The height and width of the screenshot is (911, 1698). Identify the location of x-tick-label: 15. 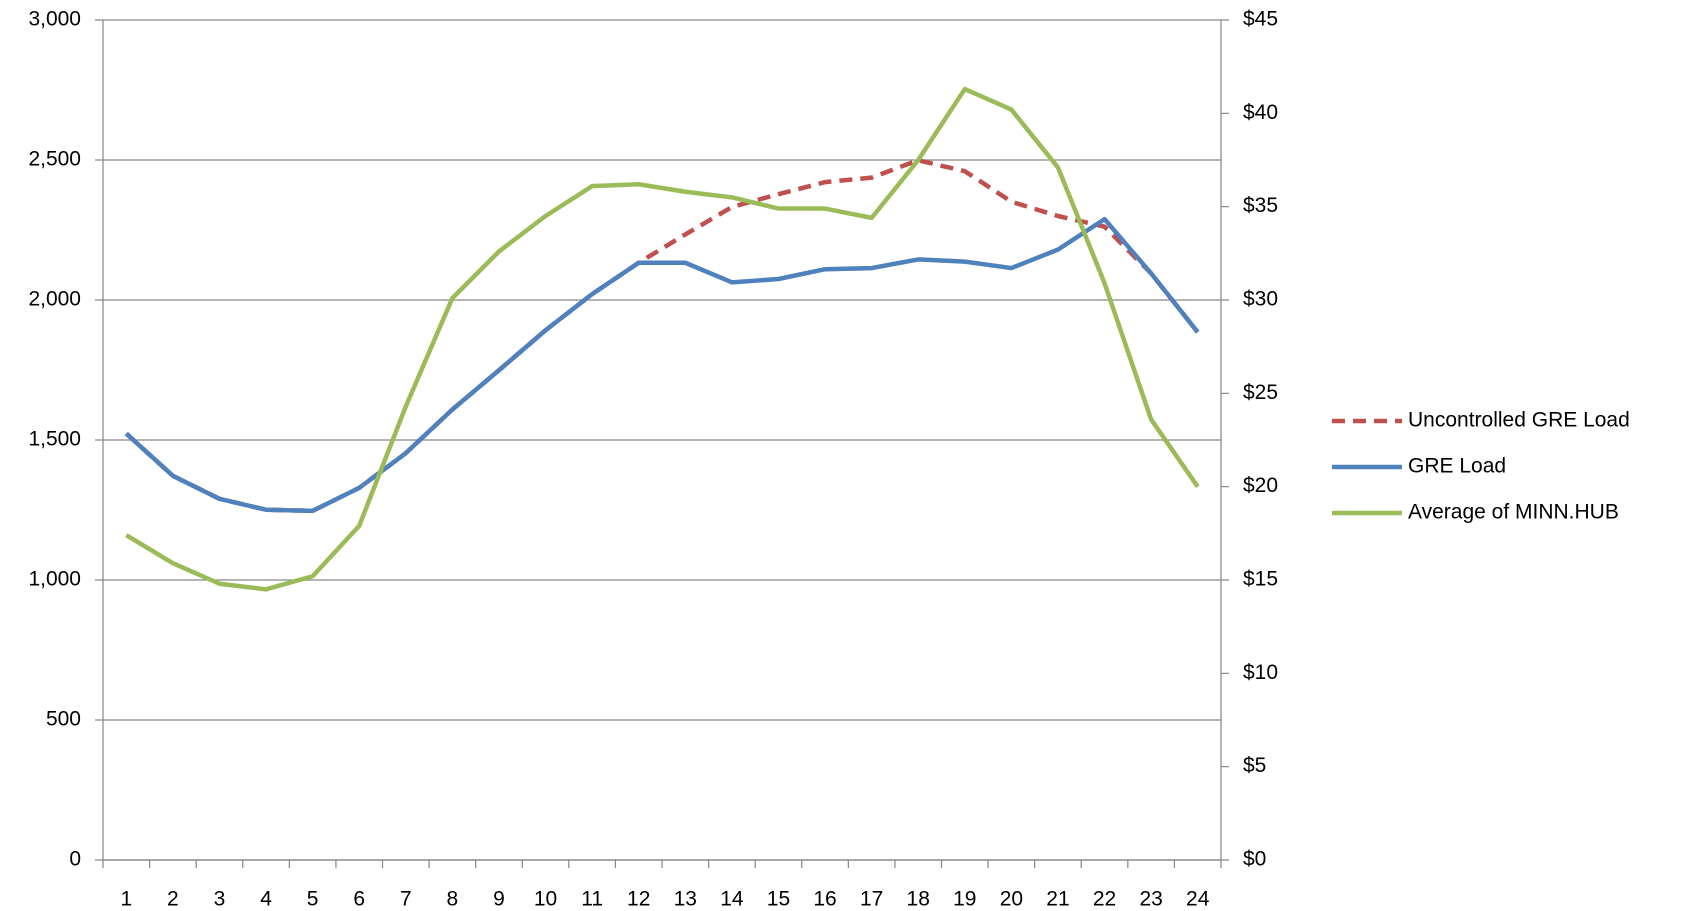
(778, 899).